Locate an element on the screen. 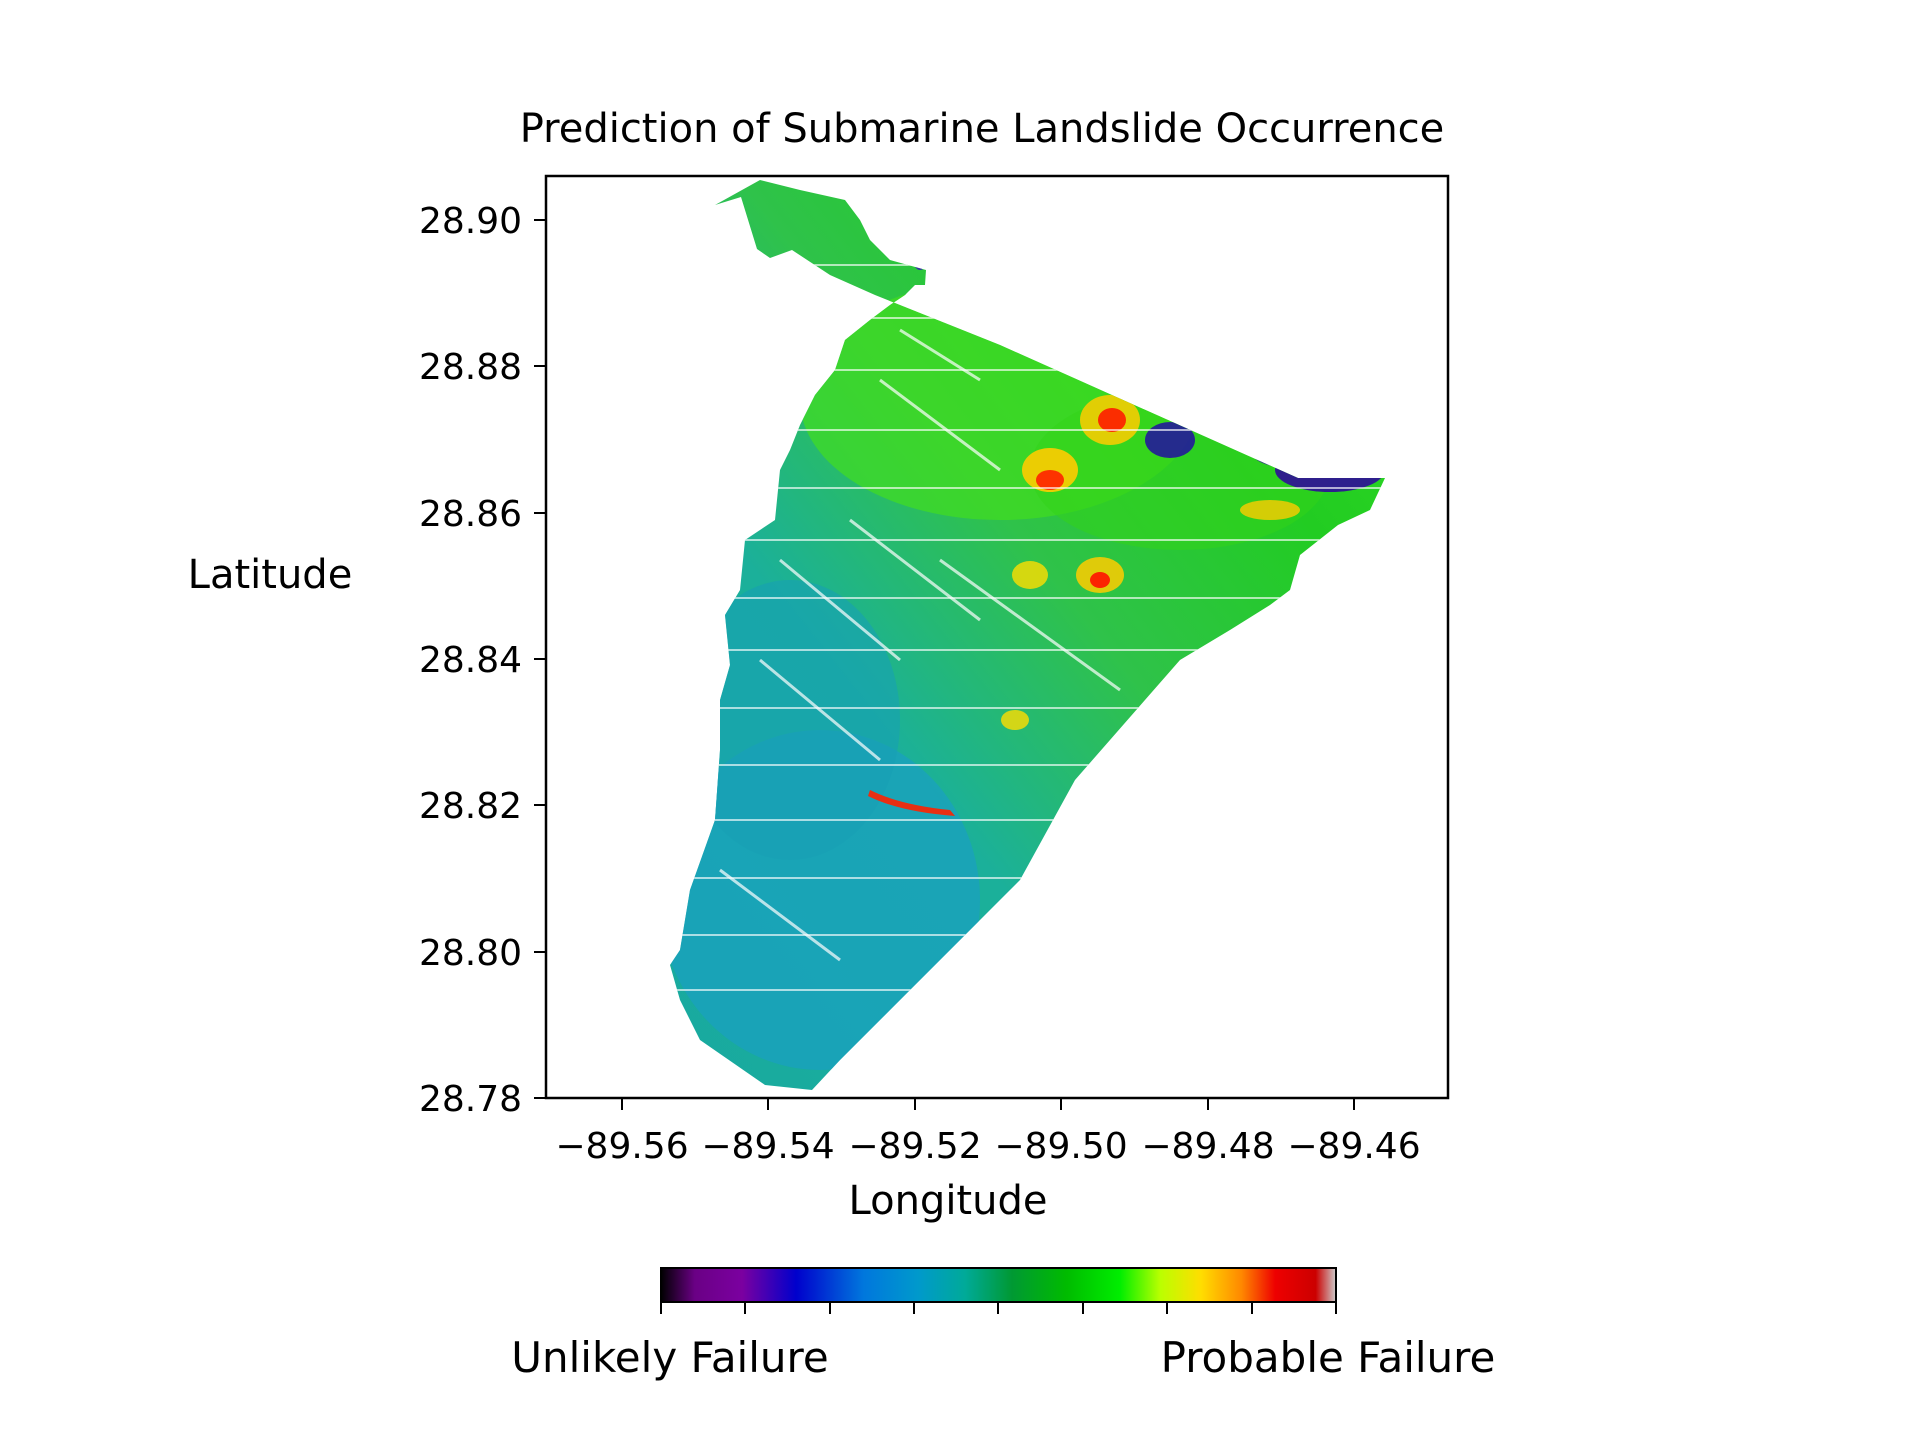 Image resolution: width=1920 pixels, height=1440 pixels. x-tick-label: −89.52 is located at coordinates (914, 1146).